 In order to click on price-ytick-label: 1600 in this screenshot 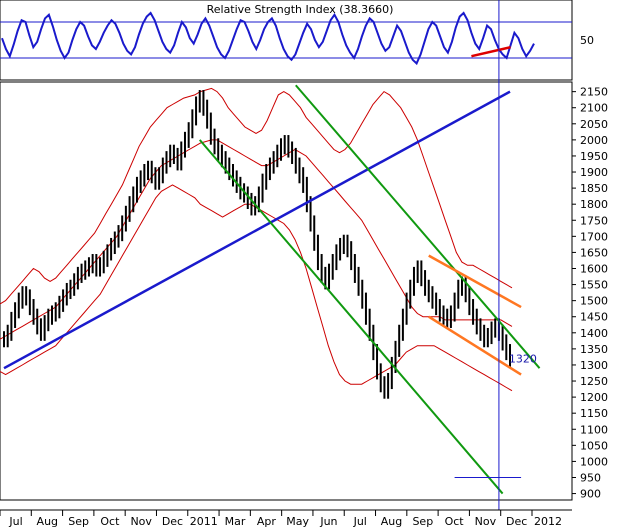, I will do `click(594, 268)`.